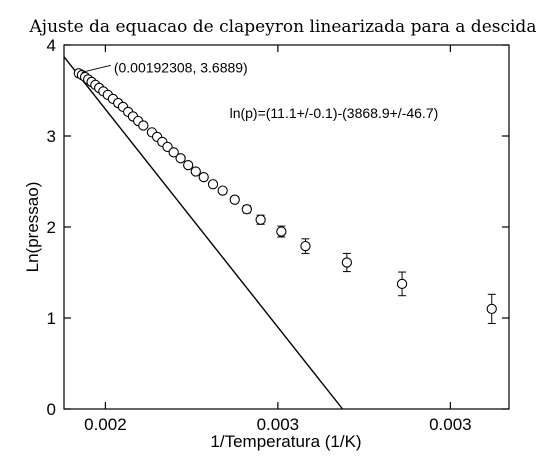 The height and width of the screenshot is (460, 553). Describe the element at coordinates (96, 68) in the screenshot. I see `annotation-leader-line` at that location.